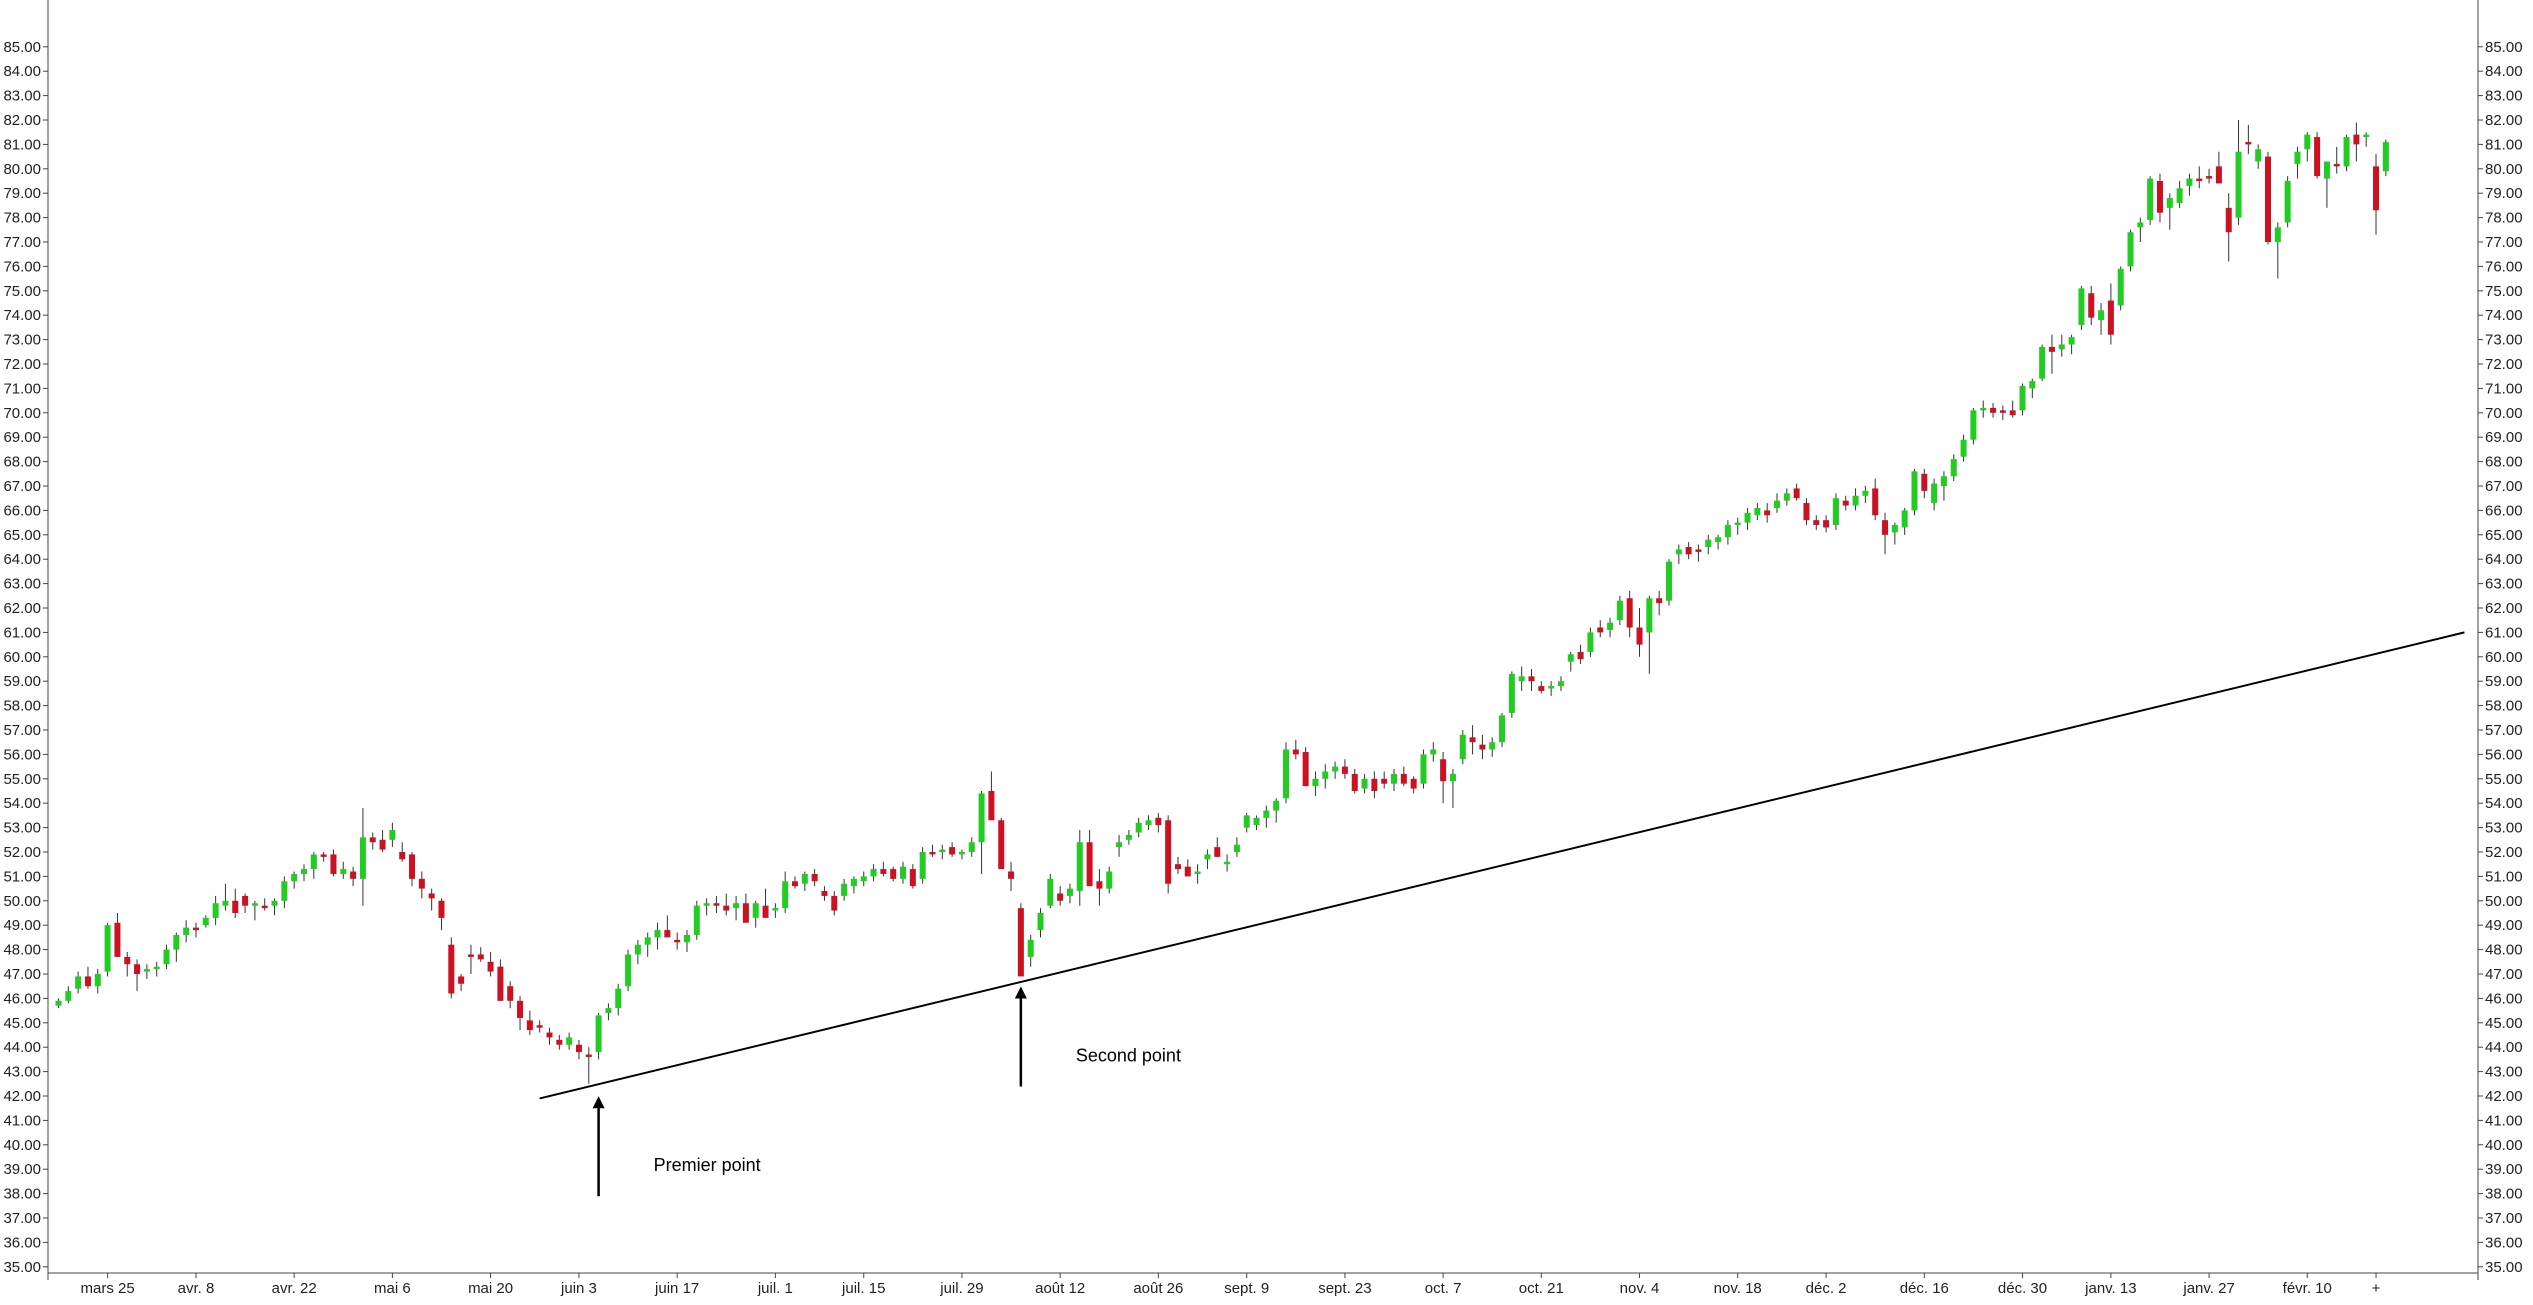 The image size is (2533, 1305). What do you see at coordinates (22, 462) in the screenshot?
I see `y-tick-label-left: 68.00` at bounding box center [22, 462].